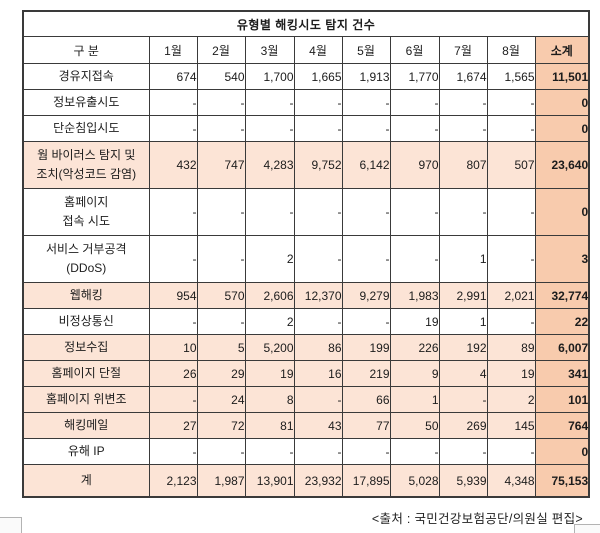  I want to click on table-row: 서비스 거부공격 (DDoS) - -2- - -1-3, so click(306, 259).